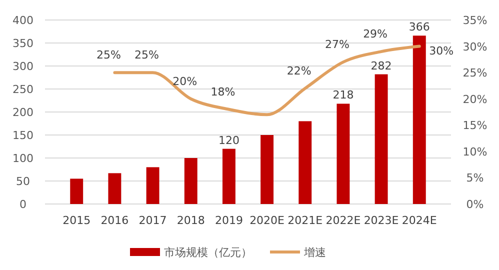 Image resolution: width=499 pixels, height=270 pixels. Describe the element at coordinates (337, 45) in the screenshot. I see `data-label: 27%` at that location.